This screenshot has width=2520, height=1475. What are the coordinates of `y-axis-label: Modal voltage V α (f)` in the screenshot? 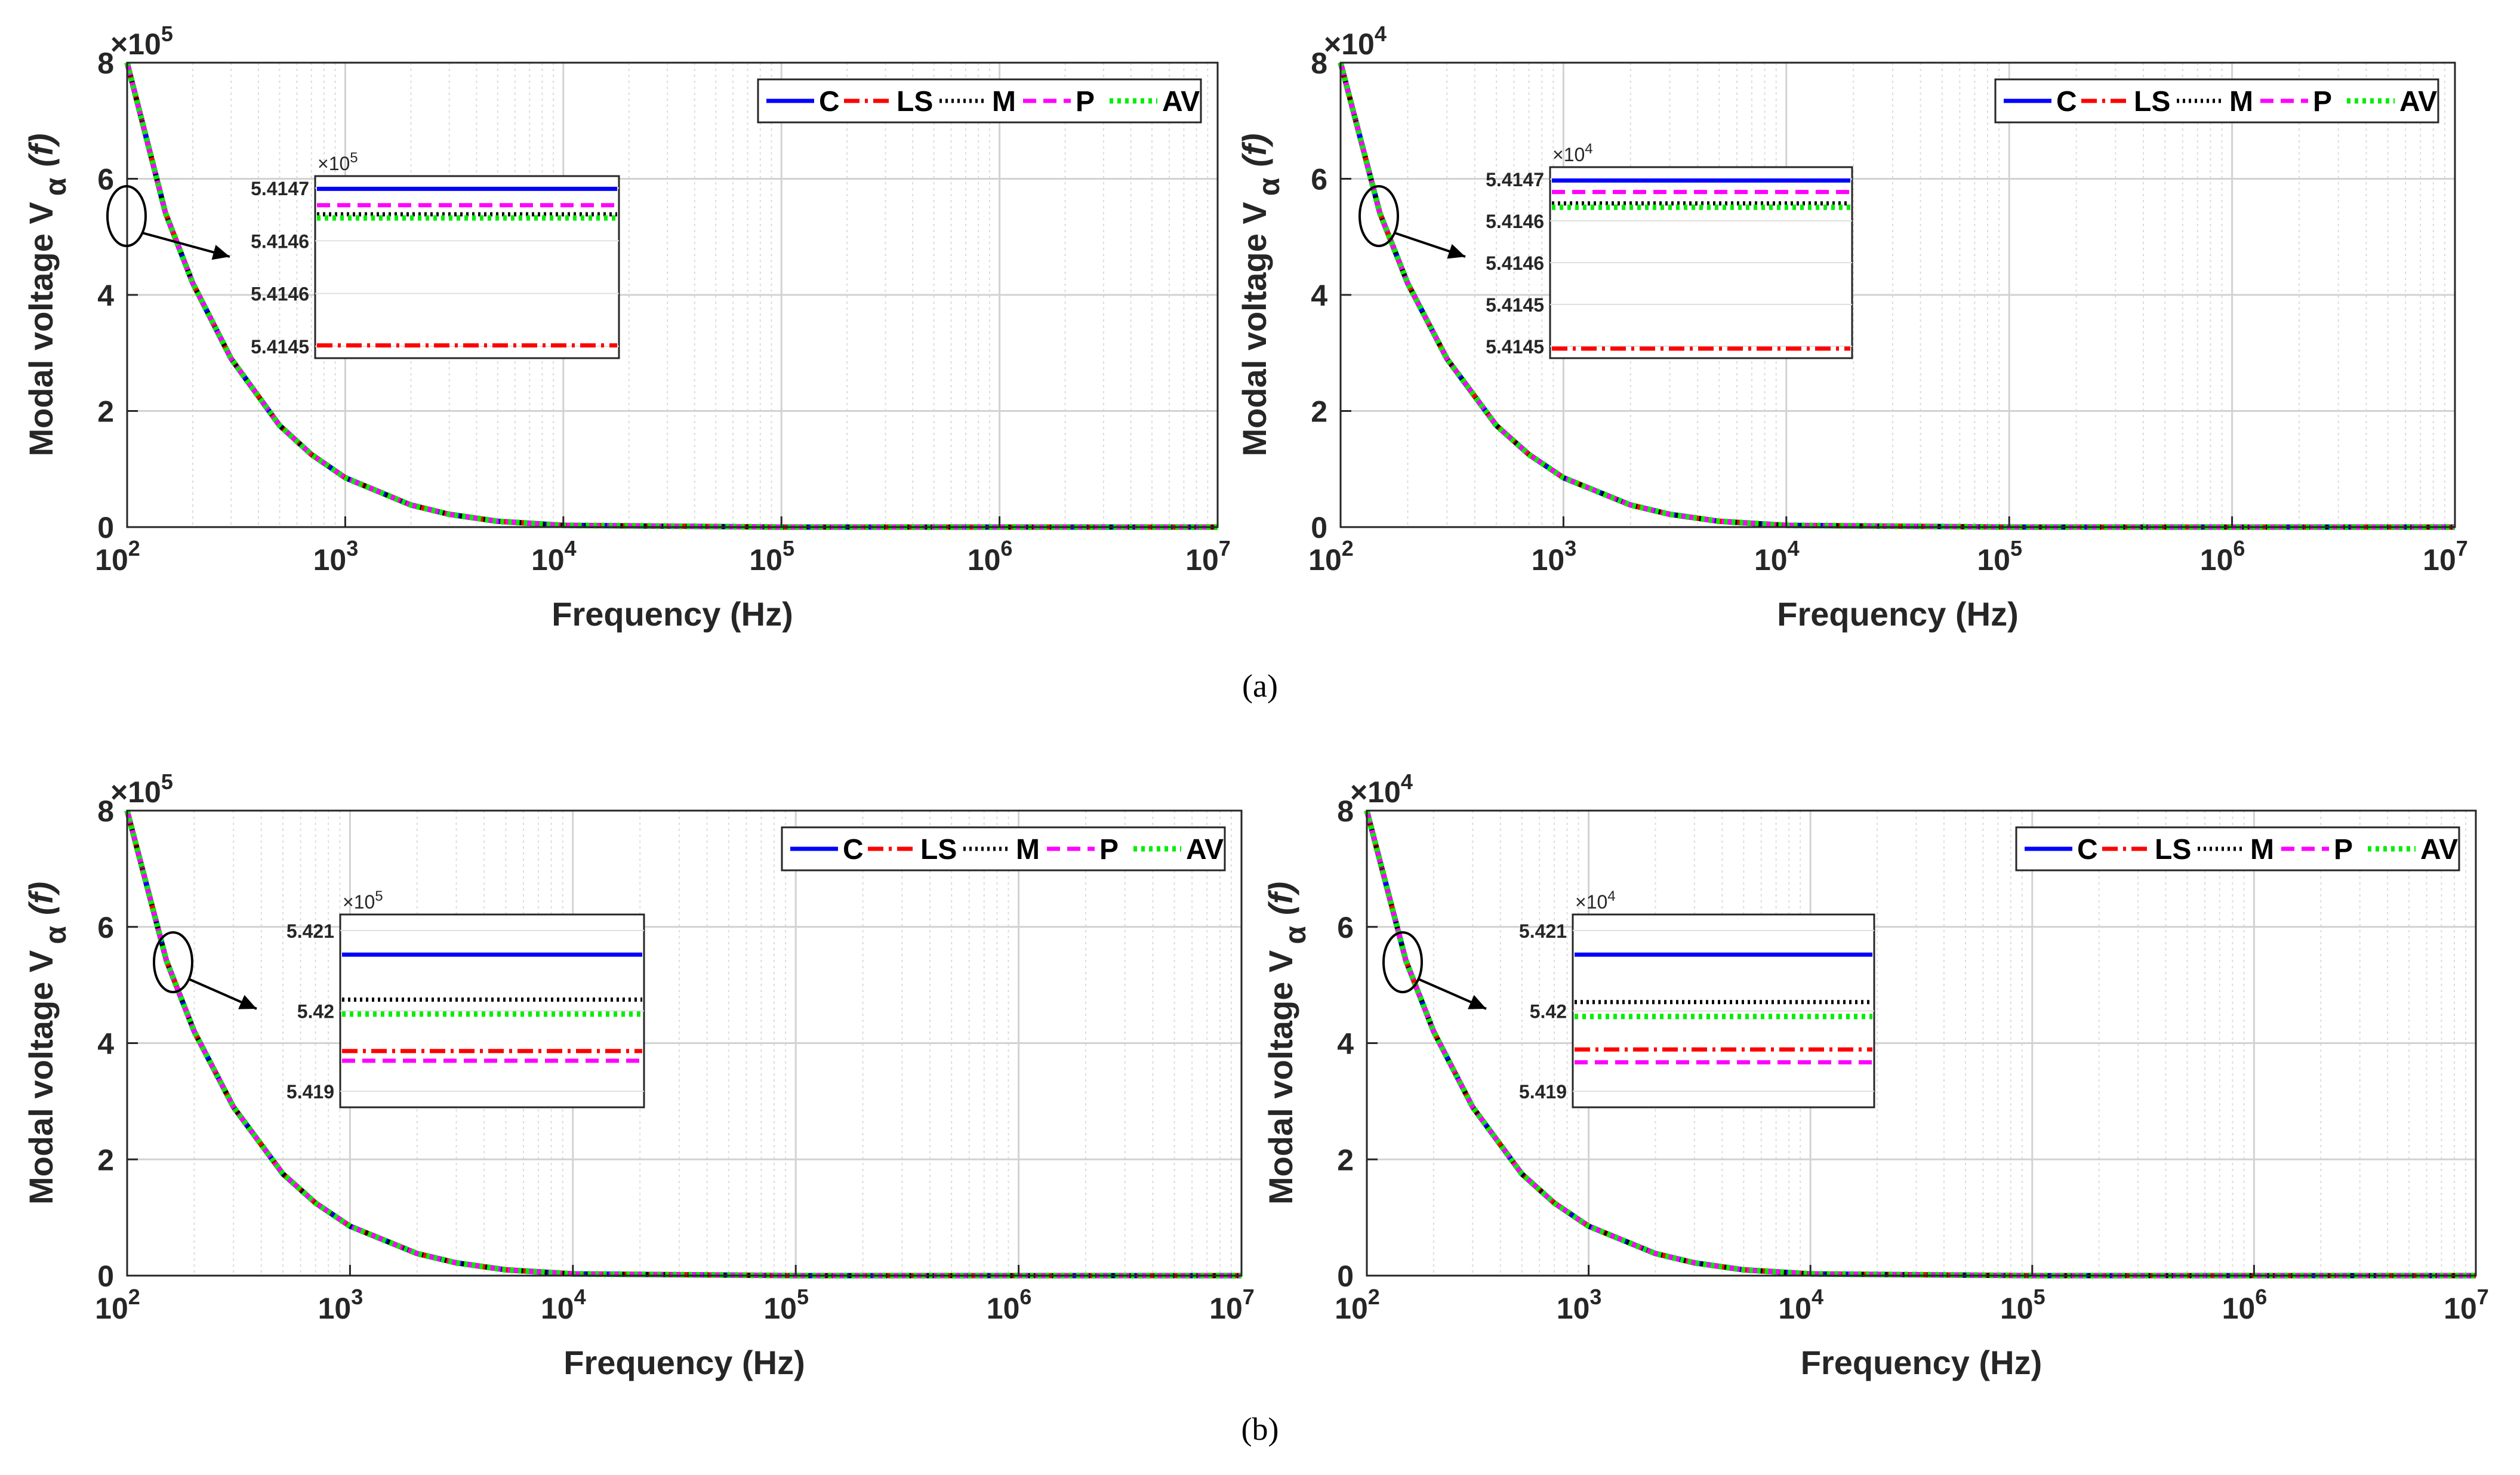 It's located at (1287, 1043).